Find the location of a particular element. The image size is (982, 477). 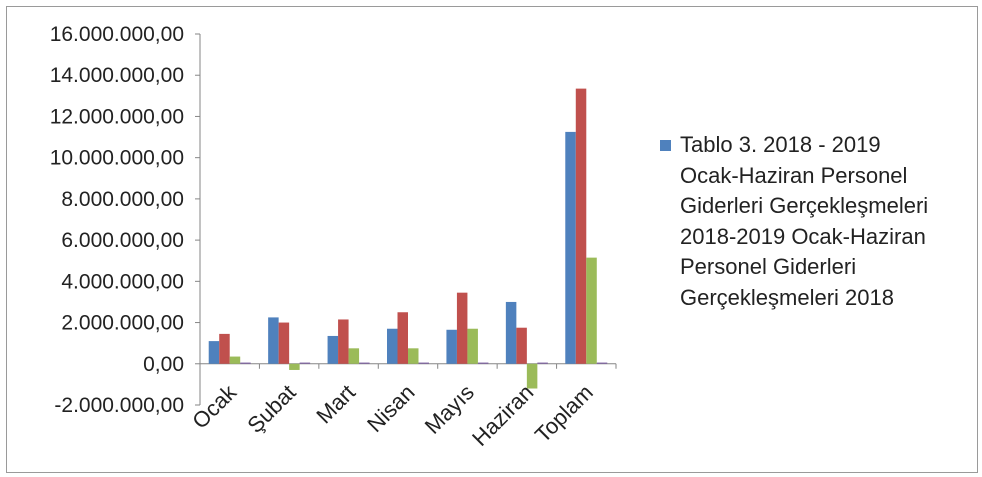

x-tick-label: Nisan is located at coordinates (390, 408).